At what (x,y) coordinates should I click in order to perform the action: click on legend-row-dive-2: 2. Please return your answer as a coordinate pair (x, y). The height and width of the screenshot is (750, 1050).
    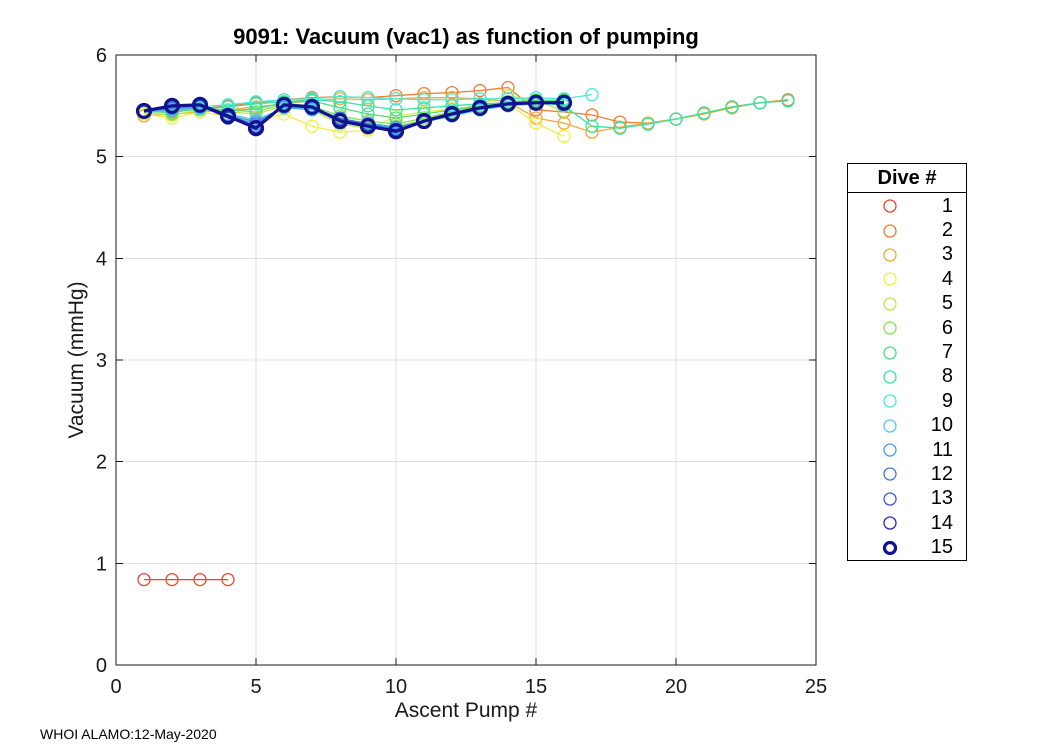
    Looking at the image, I should click on (907, 231).